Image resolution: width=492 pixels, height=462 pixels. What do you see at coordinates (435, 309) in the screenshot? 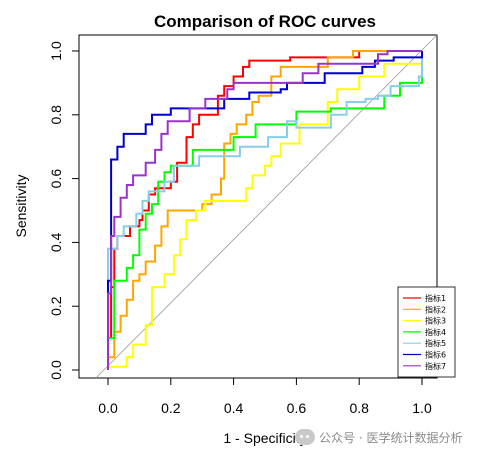
I see `legend-label-2: 指标2` at bounding box center [435, 309].